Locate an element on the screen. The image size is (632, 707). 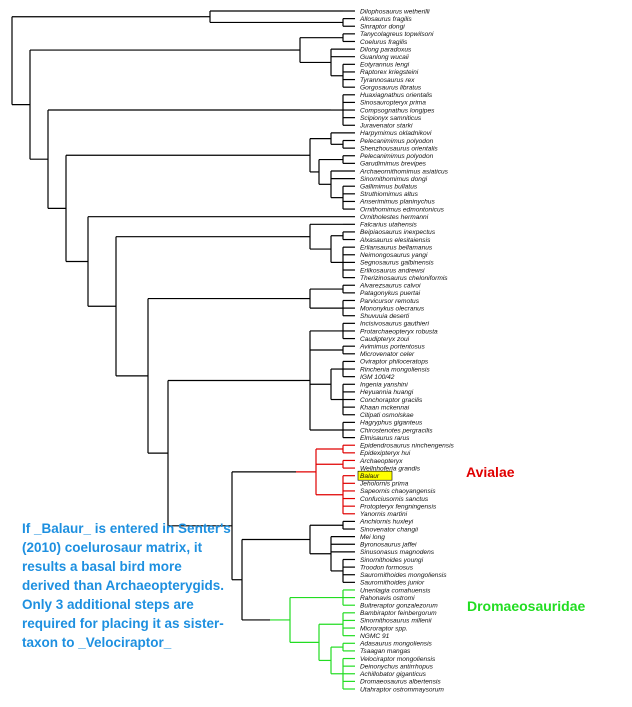
clade-label-dromaeosauridae: Dromaeosauridae is located at coordinates (526, 606).